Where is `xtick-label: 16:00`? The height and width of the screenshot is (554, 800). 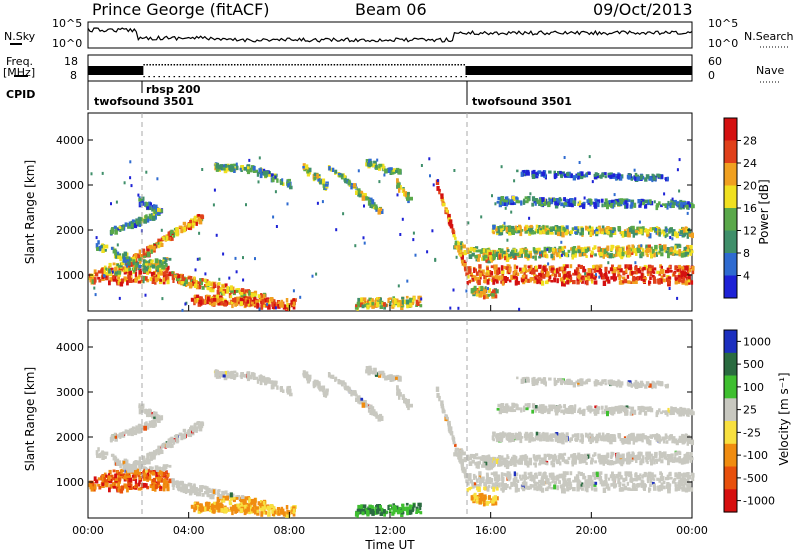
xtick-label: 16:00 is located at coordinates (491, 530).